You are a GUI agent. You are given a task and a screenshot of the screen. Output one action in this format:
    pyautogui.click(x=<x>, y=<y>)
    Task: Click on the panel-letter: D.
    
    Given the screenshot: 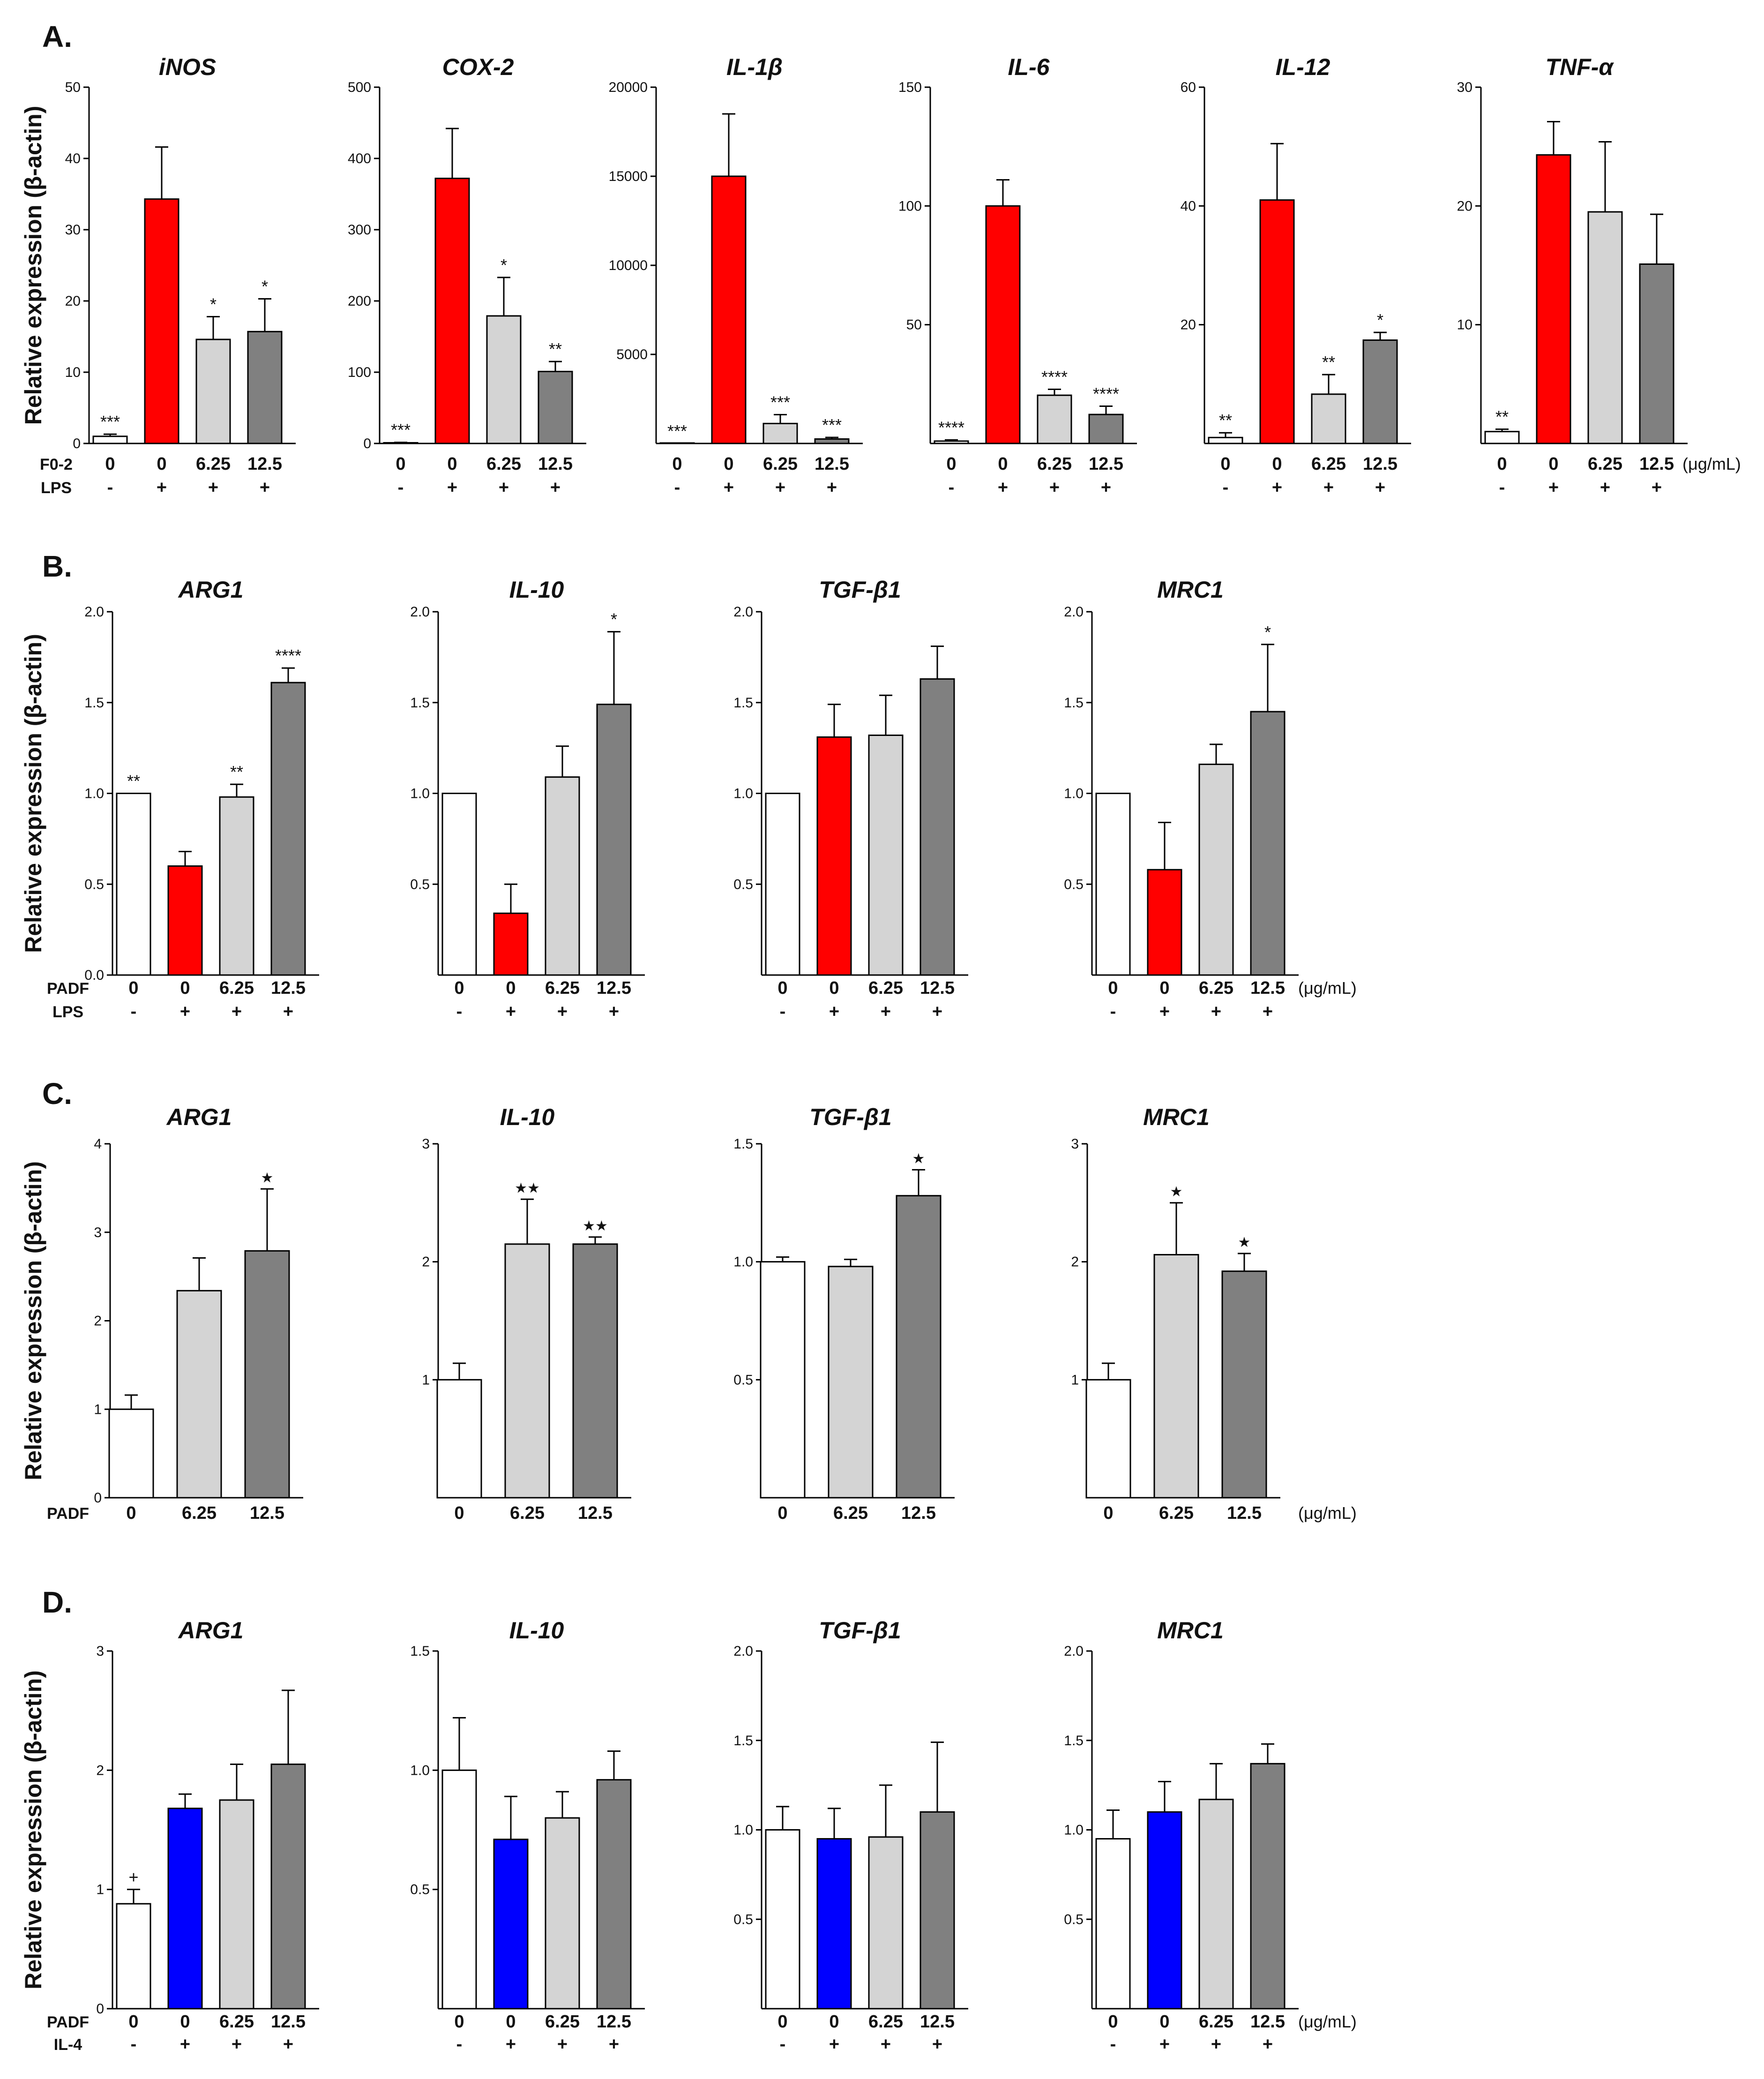 What is the action you would take?
    pyautogui.click(x=57, y=1602)
    